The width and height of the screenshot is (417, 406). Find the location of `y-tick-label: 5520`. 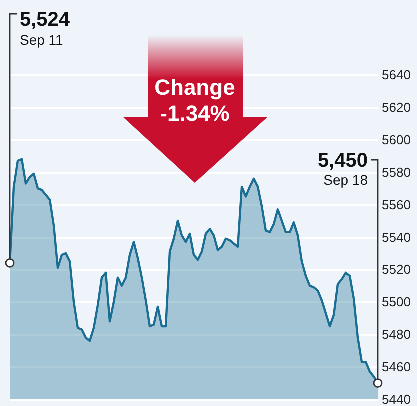

y-tick-label: 5520 is located at coordinates (396, 270).